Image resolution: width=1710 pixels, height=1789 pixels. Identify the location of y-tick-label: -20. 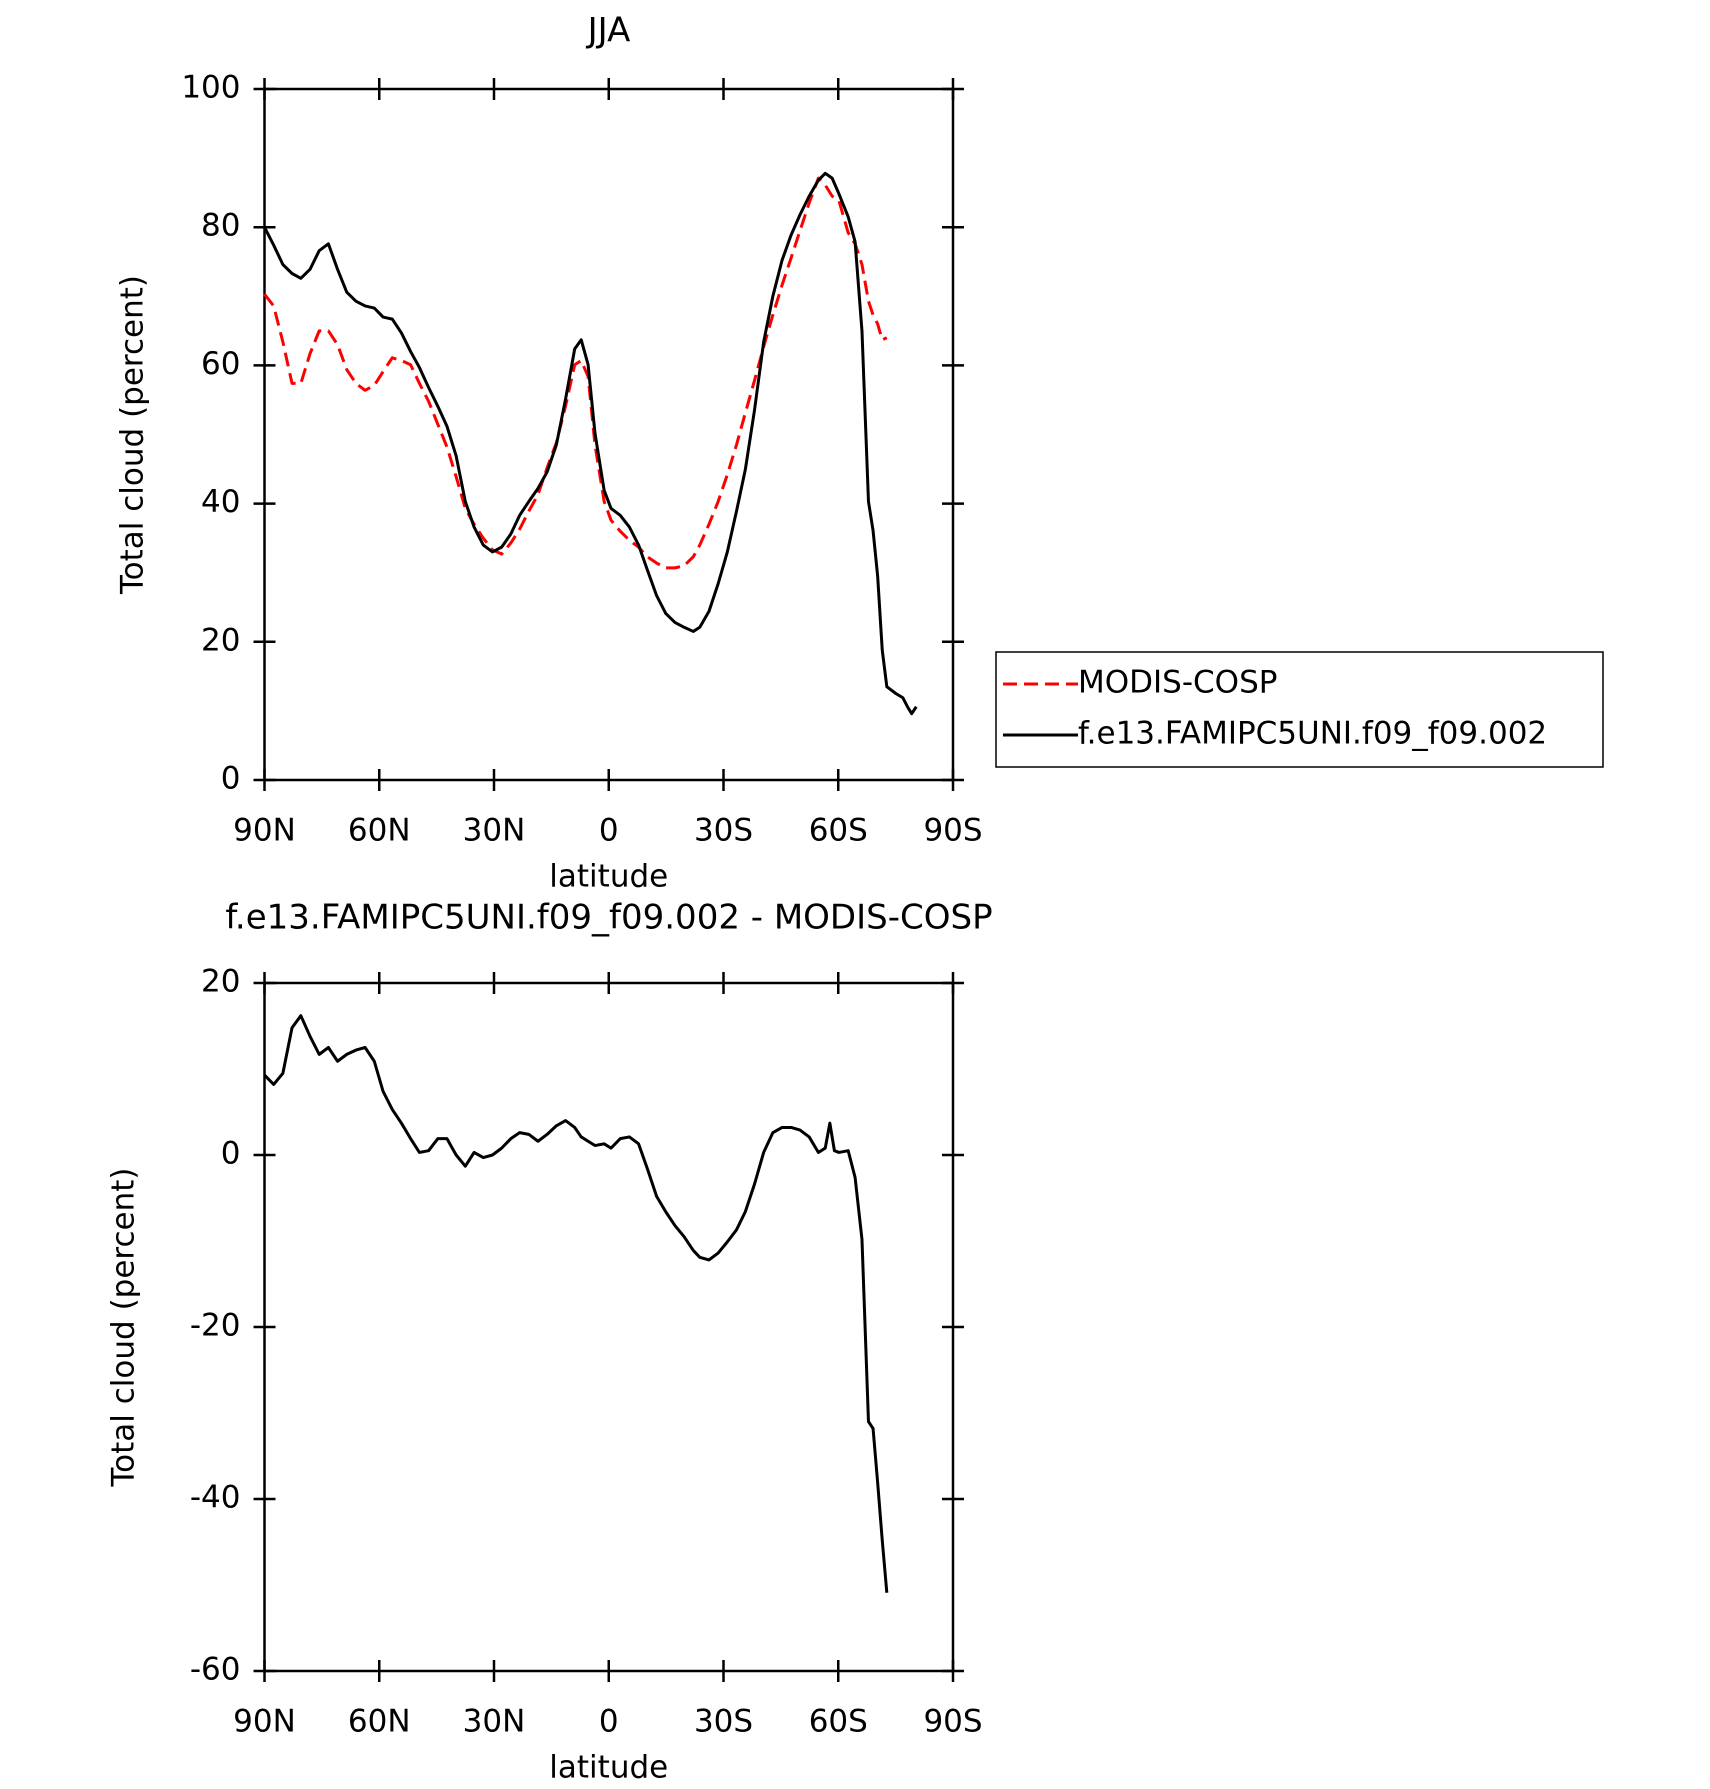
(215, 1326).